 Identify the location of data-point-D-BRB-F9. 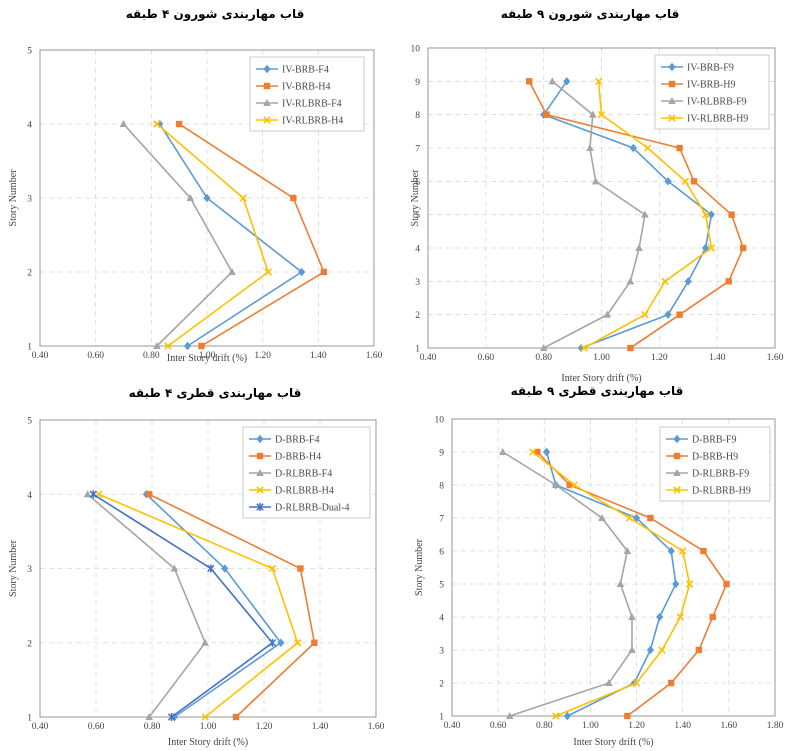
(636, 518).